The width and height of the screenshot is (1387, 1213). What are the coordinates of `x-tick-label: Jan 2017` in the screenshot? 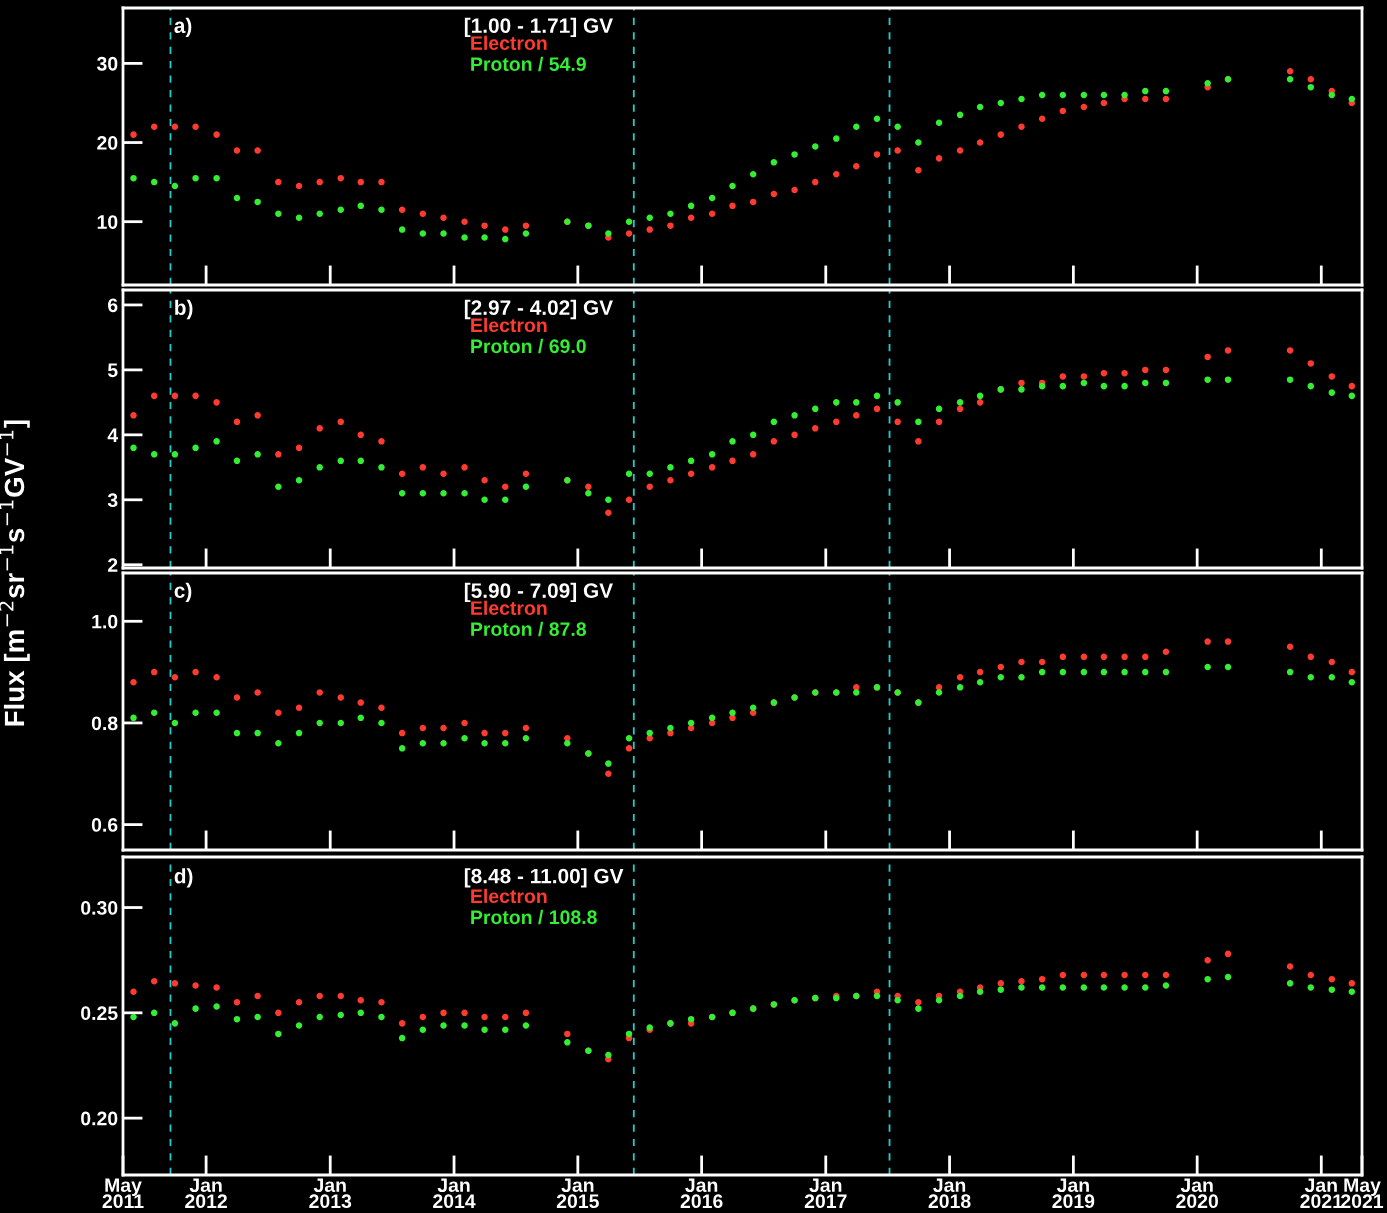 It's located at (825, 1193).